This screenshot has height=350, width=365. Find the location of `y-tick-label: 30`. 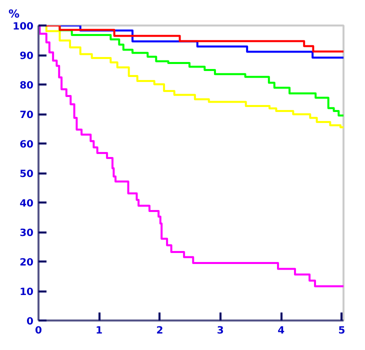

y-tick-label: 30 is located at coordinates (27, 233).